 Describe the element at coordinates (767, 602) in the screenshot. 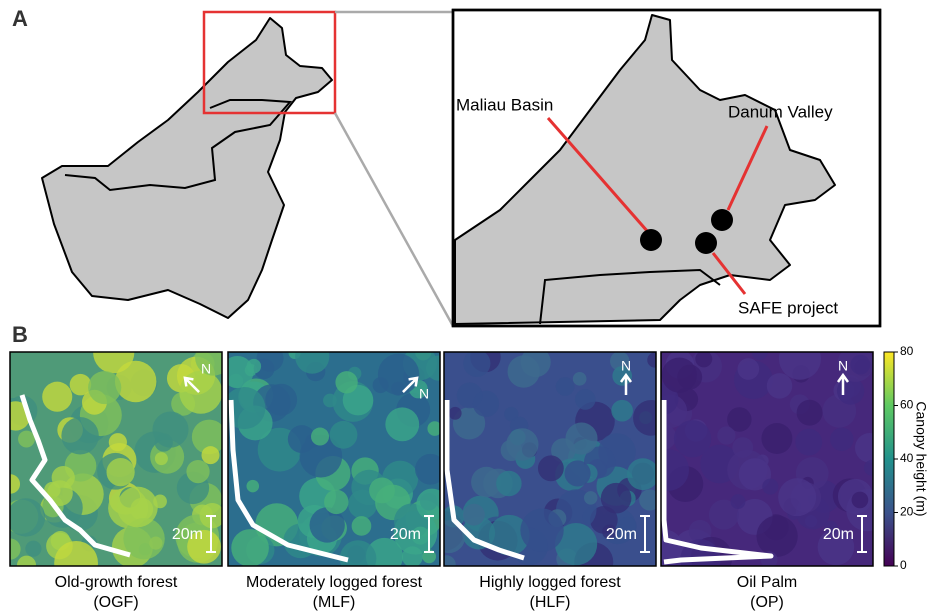

I see `panel-caption: (OP)` at that location.